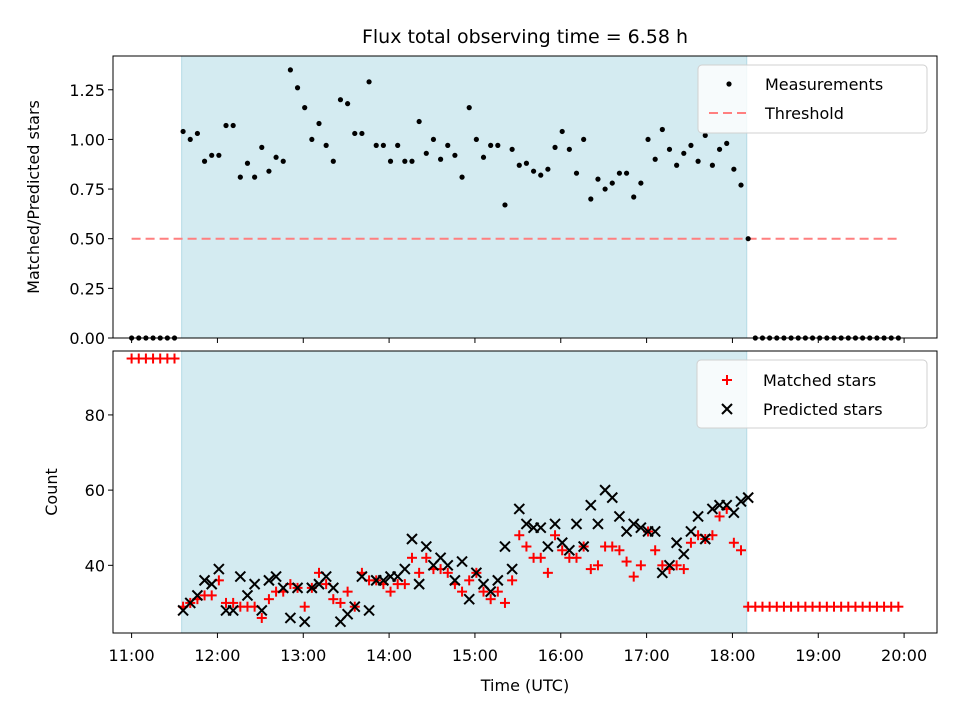  What do you see at coordinates (87, 239) in the screenshot?
I see `y-tick-label: 0.50` at bounding box center [87, 239].